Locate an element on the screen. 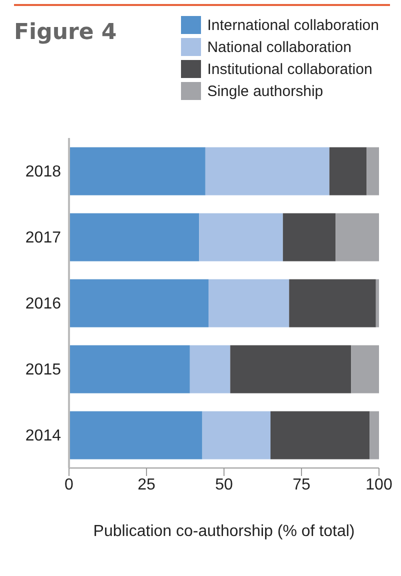 The image size is (401, 576). y-tick-label: 2015 is located at coordinates (43, 370).